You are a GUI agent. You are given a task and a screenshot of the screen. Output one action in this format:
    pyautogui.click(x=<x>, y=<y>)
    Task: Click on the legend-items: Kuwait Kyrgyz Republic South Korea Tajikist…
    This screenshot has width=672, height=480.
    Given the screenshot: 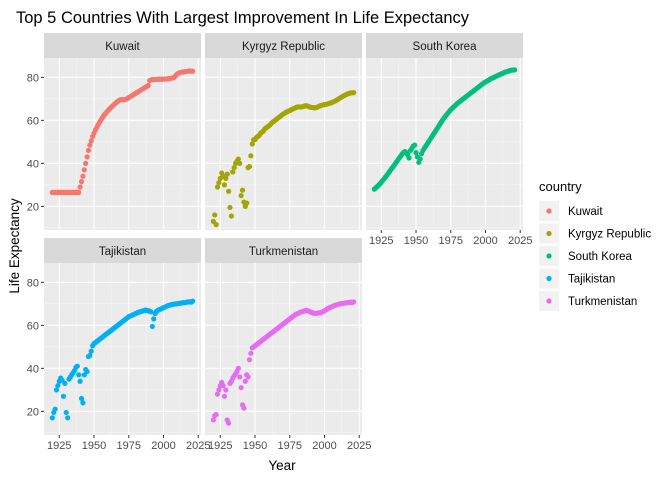 What is the action you would take?
    pyautogui.click(x=595, y=256)
    